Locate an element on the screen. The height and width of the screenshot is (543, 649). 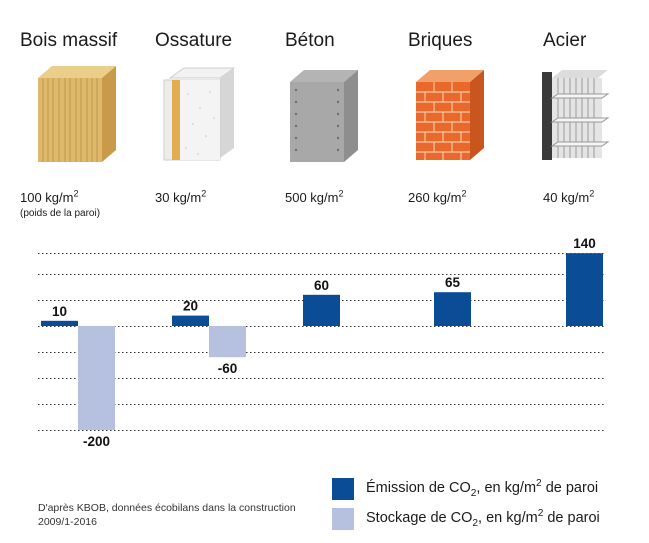
material-weight-bois-massif: 100 kg/m2 is located at coordinates (49, 196).